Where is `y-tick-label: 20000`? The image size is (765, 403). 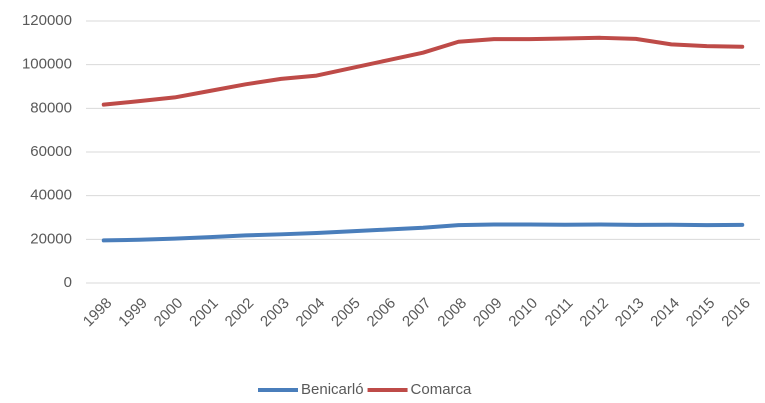
y-tick-label: 20000 is located at coordinates (51, 238).